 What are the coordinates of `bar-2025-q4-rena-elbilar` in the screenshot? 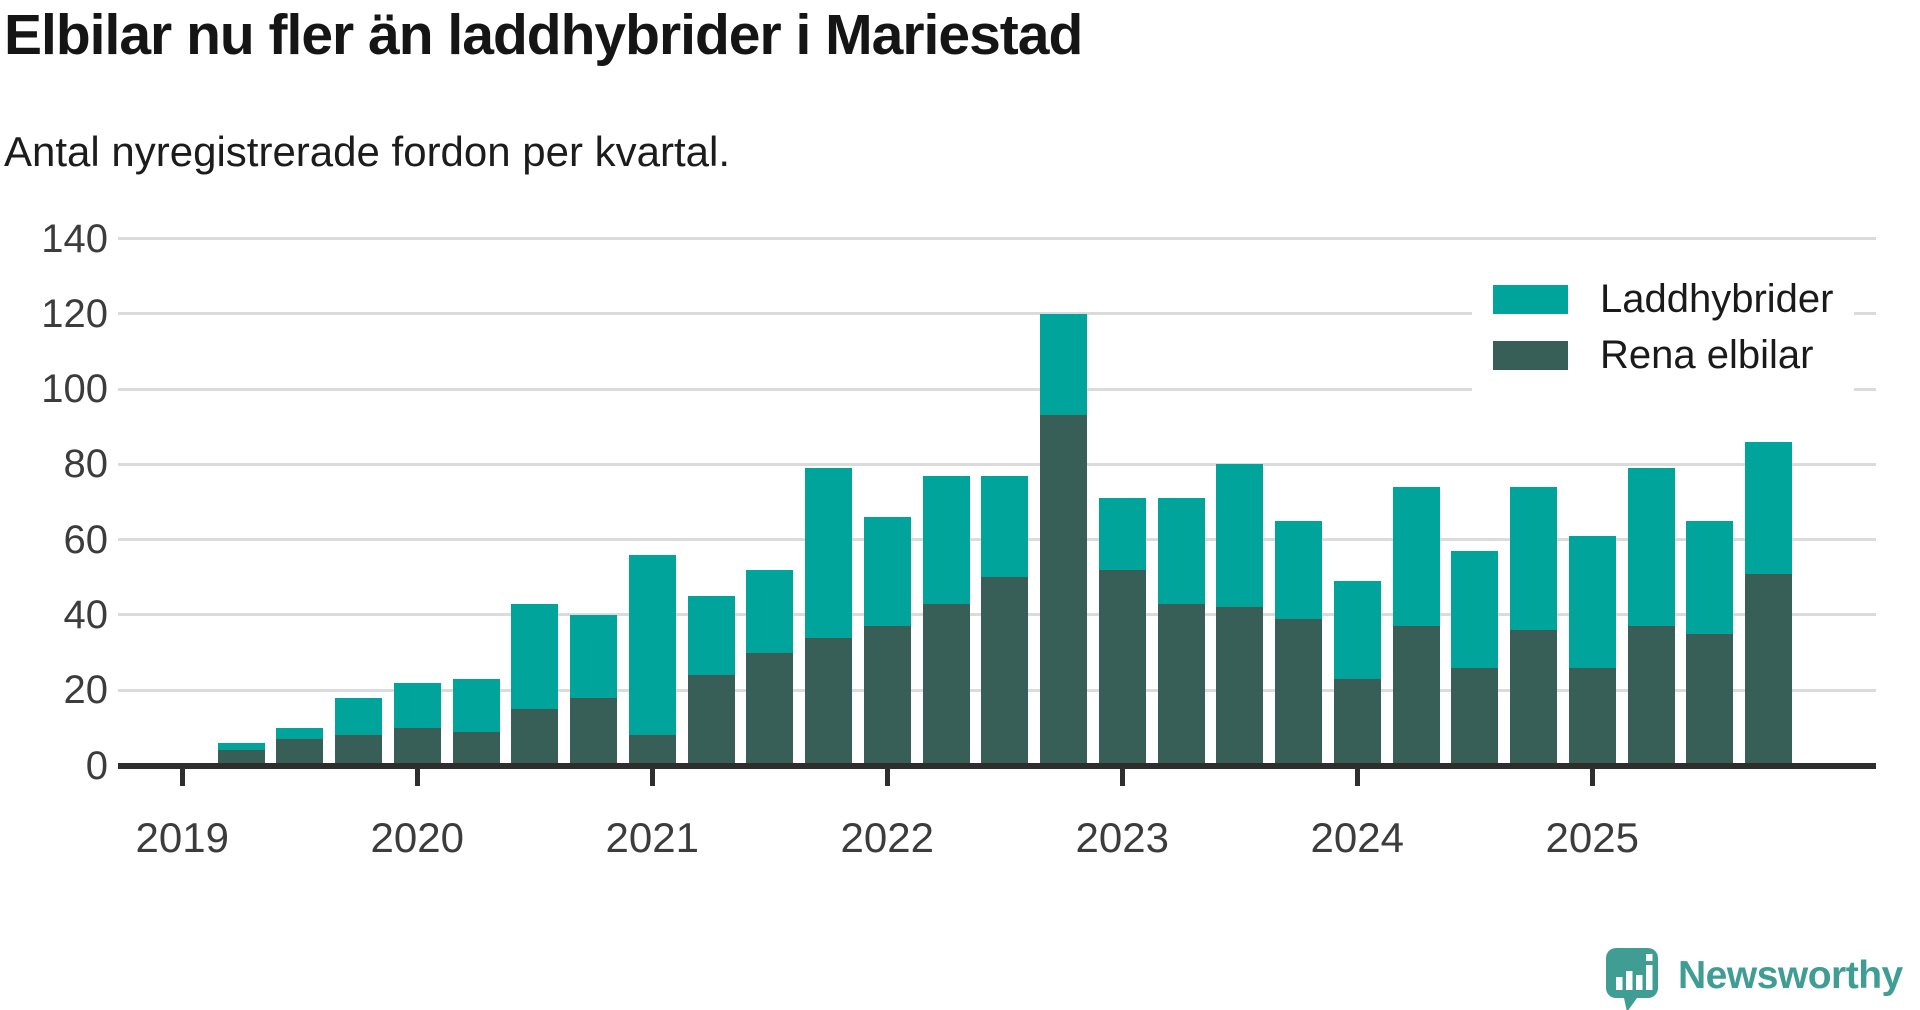 It's located at (1768, 671).